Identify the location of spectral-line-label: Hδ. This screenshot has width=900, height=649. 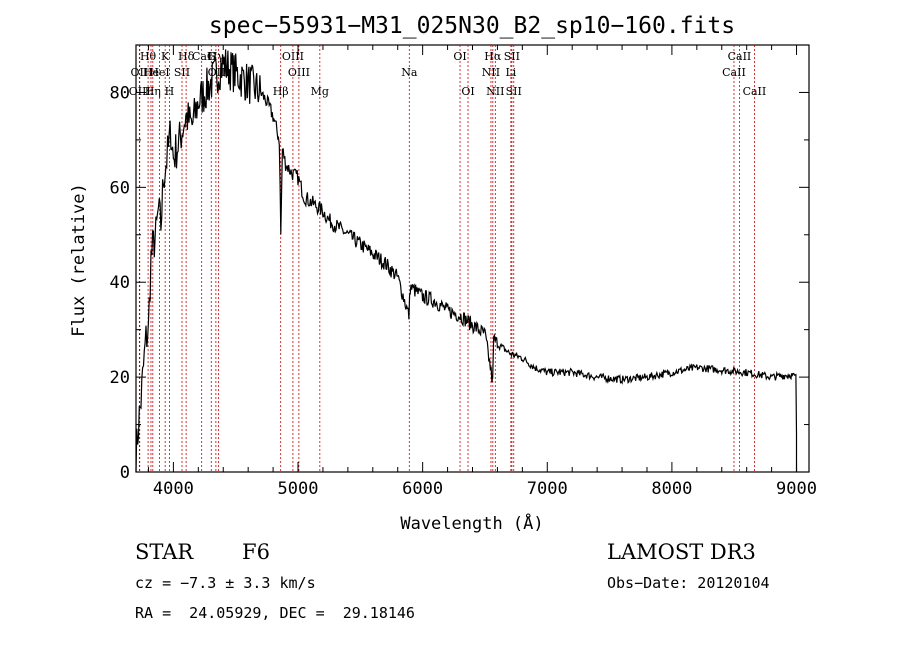
(186, 56).